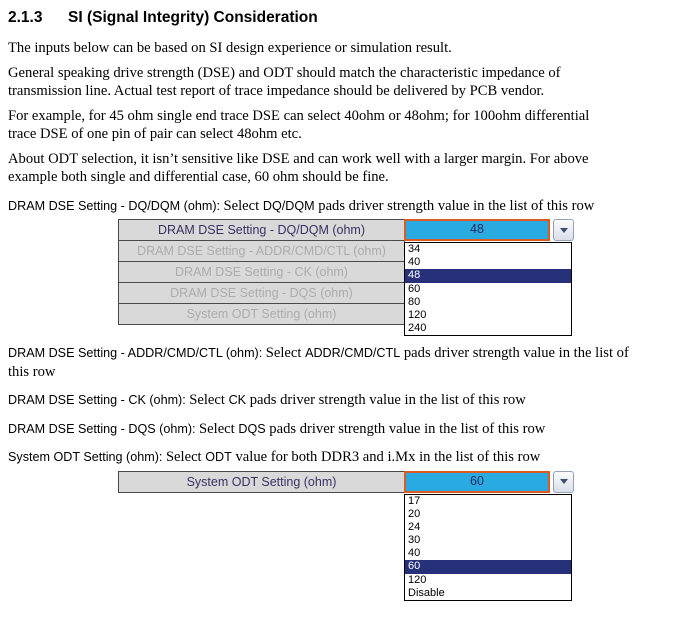  Describe the element at coordinates (347, 18) in the screenshot. I see `section-heading: 2.1.3 SI (Signal Integrity) Consideration` at that location.